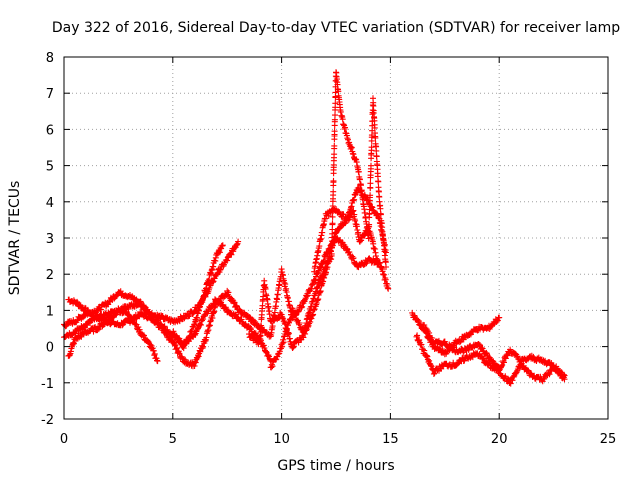 This screenshot has width=640, height=485. Describe the element at coordinates (281, 439) in the screenshot. I see `x-tick-label: 10` at that location.